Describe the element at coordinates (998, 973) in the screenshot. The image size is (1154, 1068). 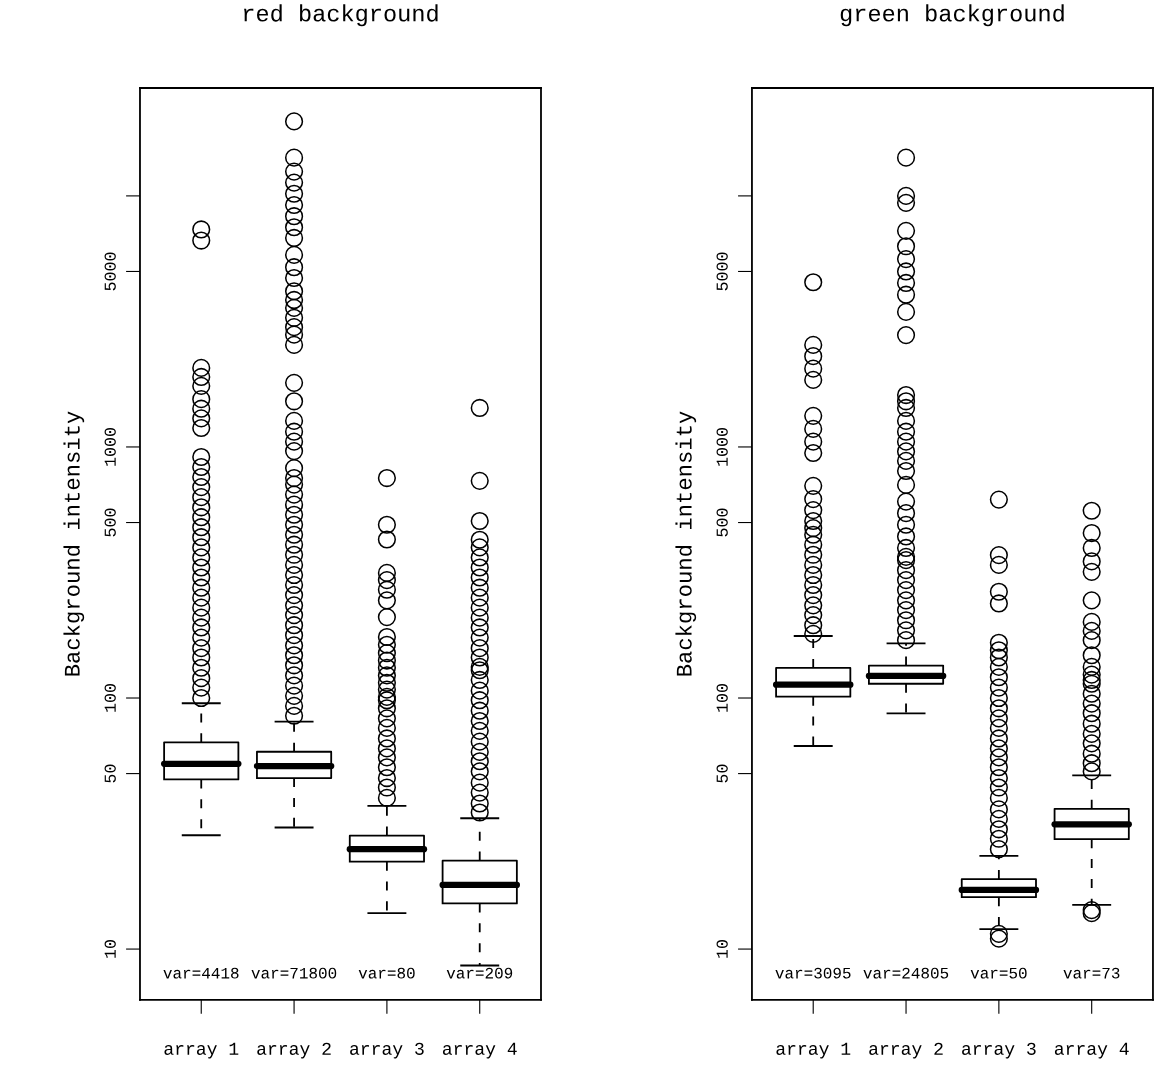
I see `annotation: var=50` at that location.